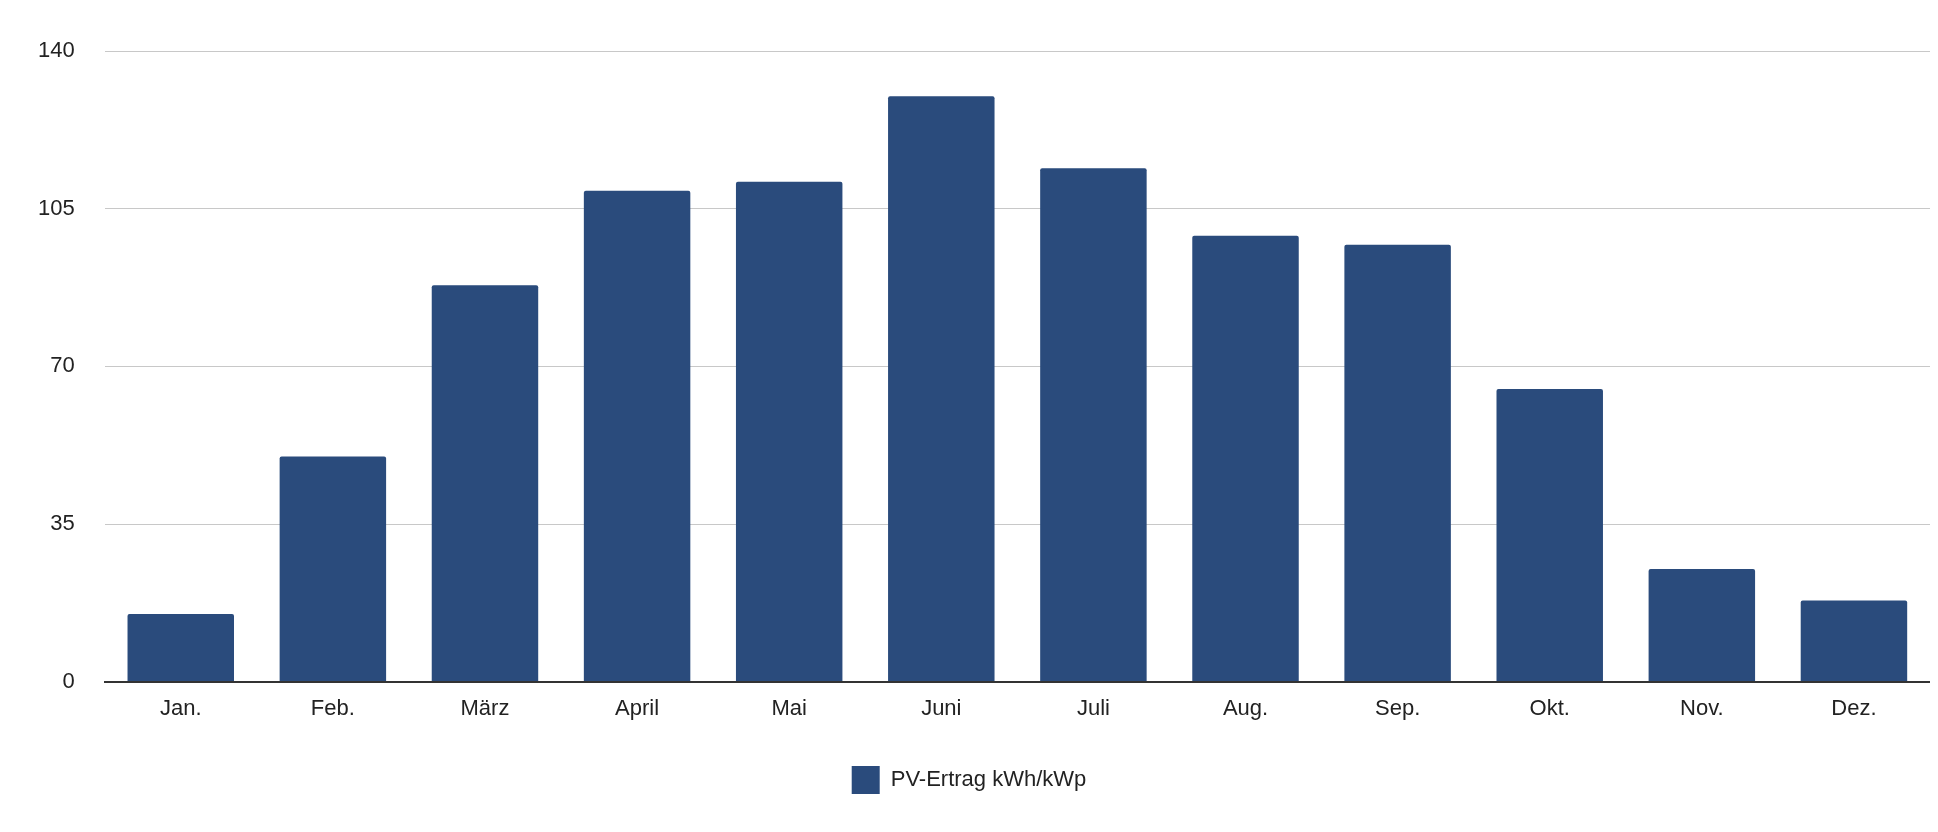  What do you see at coordinates (56, 207) in the screenshot?
I see `y-tick-label: 105` at bounding box center [56, 207].